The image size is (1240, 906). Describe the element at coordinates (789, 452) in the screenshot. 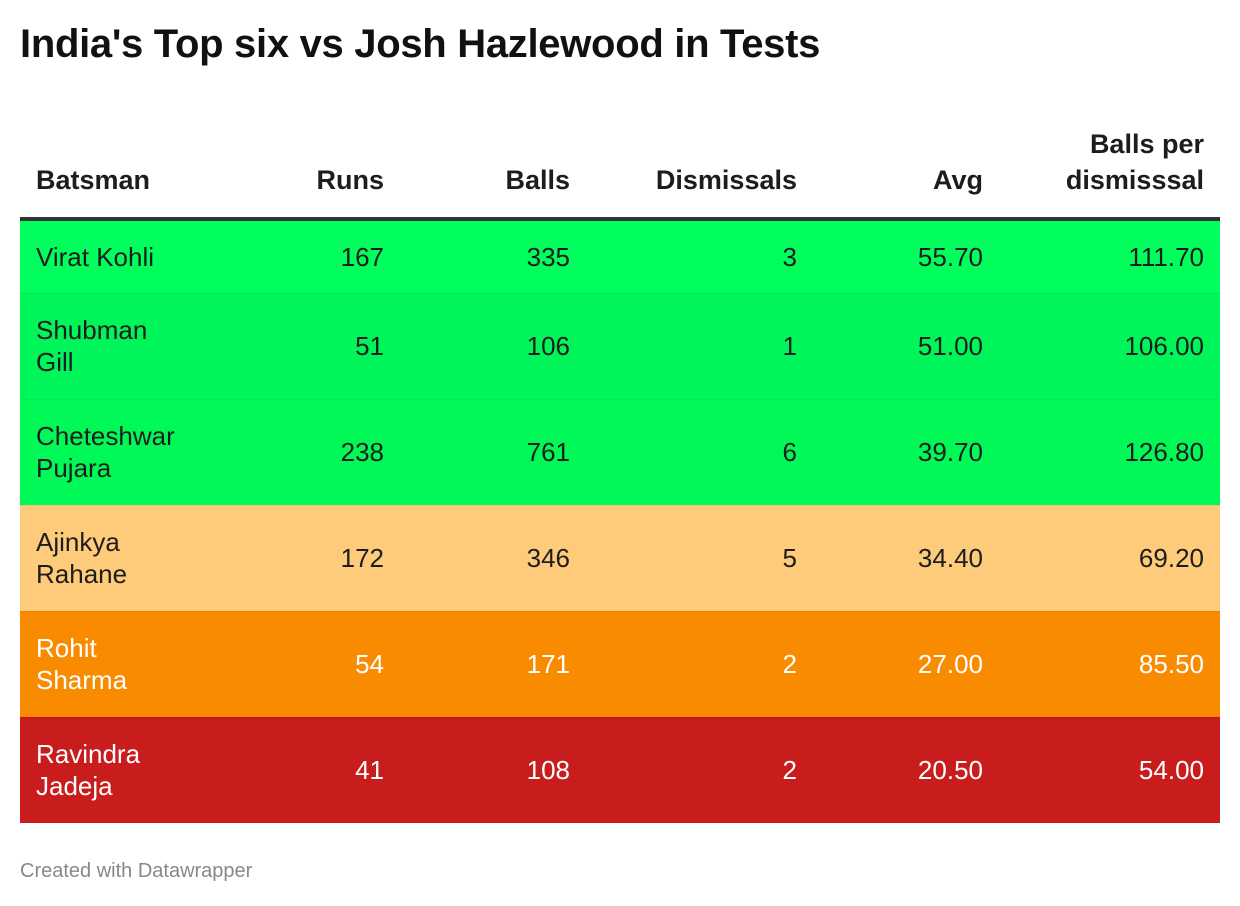

I see `cell-dismissals: 6` at that location.